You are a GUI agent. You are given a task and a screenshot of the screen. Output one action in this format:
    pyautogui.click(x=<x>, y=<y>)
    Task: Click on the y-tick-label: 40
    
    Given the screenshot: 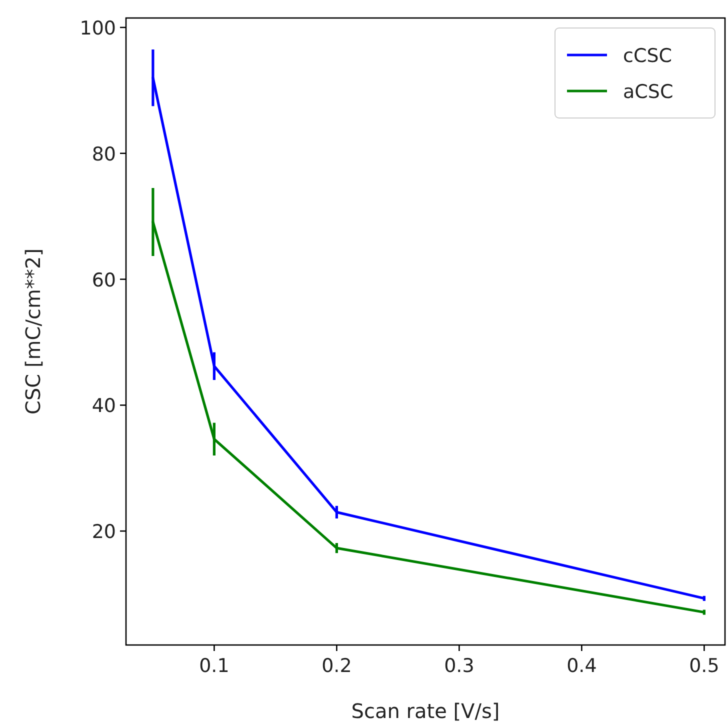 What is the action you would take?
    pyautogui.click(x=104, y=406)
    